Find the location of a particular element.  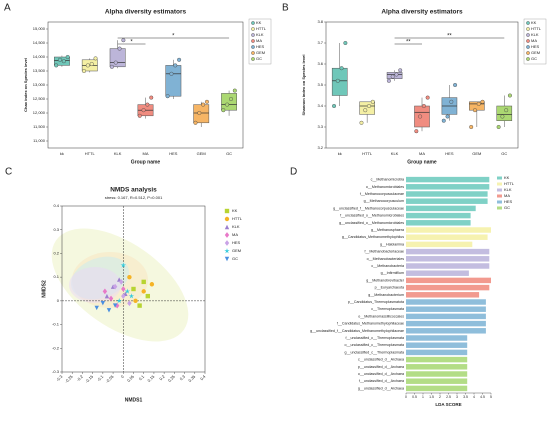

x-tick-label: -0.05 is located at coordinates (110, 378).